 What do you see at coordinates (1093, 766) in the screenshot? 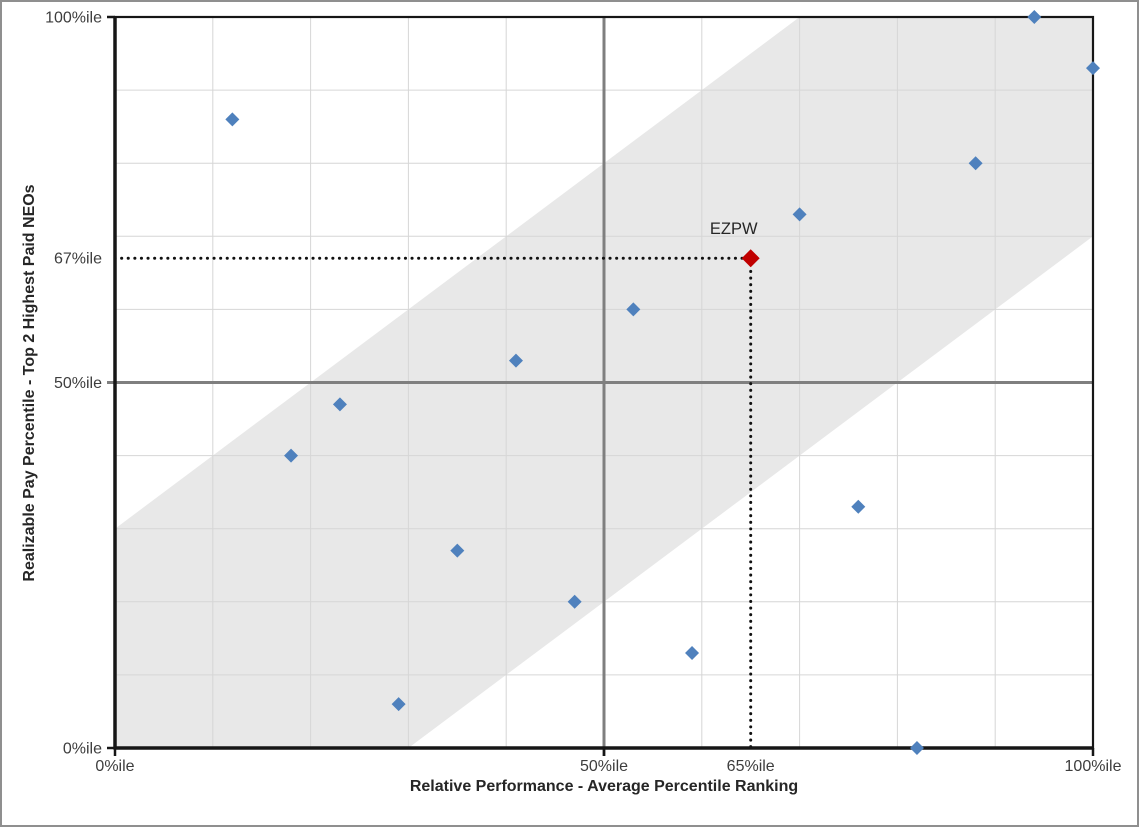
I see `x-tick-label: 100%ile` at bounding box center [1093, 766].